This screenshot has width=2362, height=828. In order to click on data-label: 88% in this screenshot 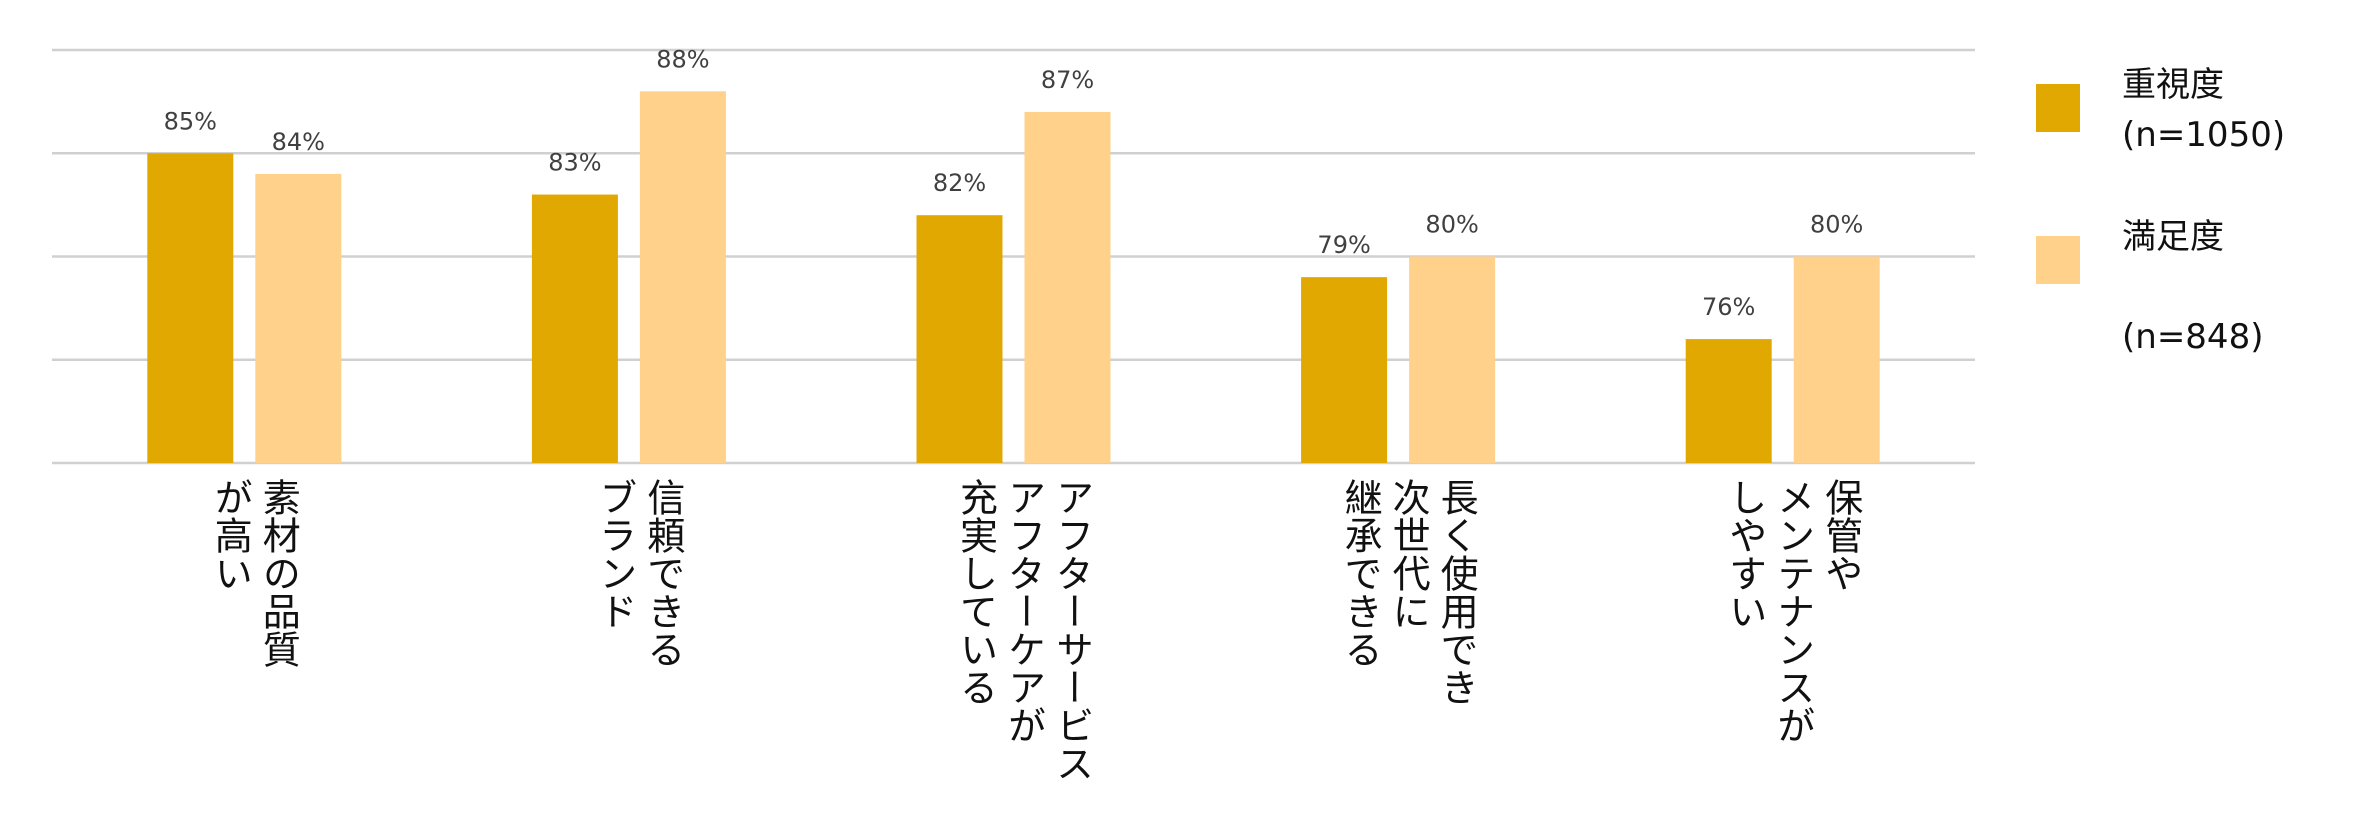, I will do `click(682, 59)`.